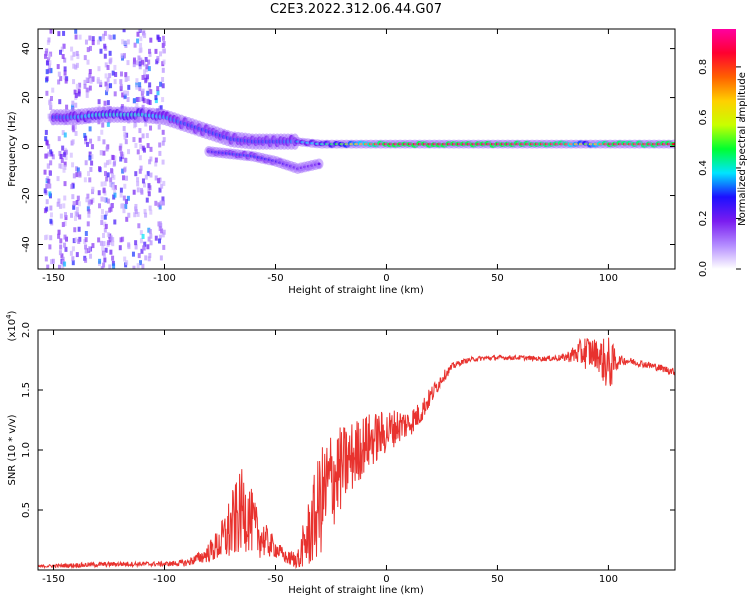 Image resolution: width=750 pixels, height=600 pixels. I want to click on snr-y-axis-label: SNR (10 * v/v), so click(12, 449).